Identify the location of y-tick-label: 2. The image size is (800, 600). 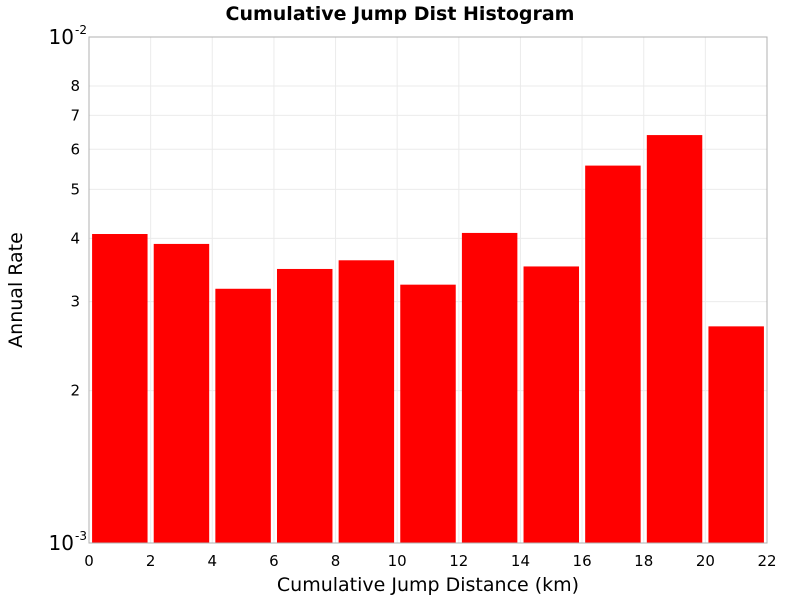
(75, 391).